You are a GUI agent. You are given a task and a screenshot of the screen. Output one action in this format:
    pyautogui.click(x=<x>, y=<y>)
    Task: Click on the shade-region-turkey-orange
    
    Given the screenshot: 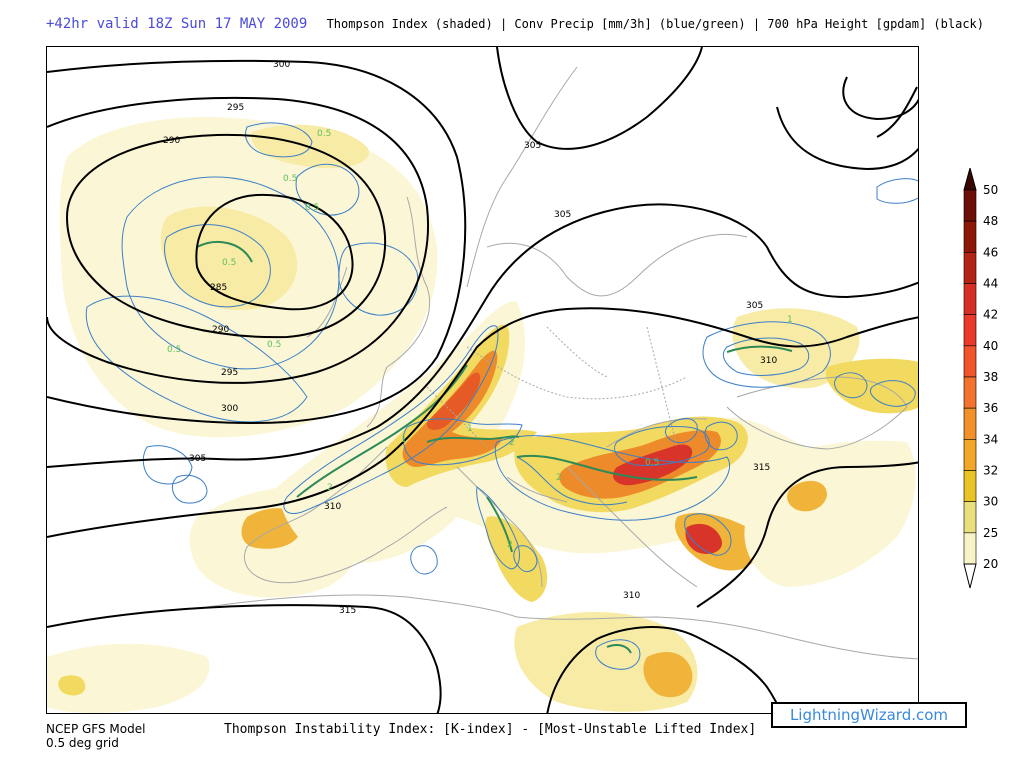 What is the action you would take?
    pyautogui.click(x=807, y=496)
    